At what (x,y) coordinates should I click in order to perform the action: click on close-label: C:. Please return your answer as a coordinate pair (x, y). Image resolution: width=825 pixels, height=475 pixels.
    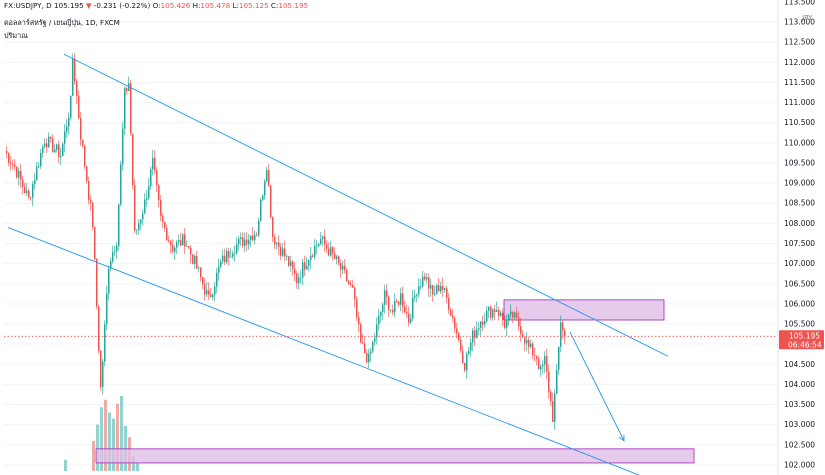
    Looking at the image, I should click on (274, 5).